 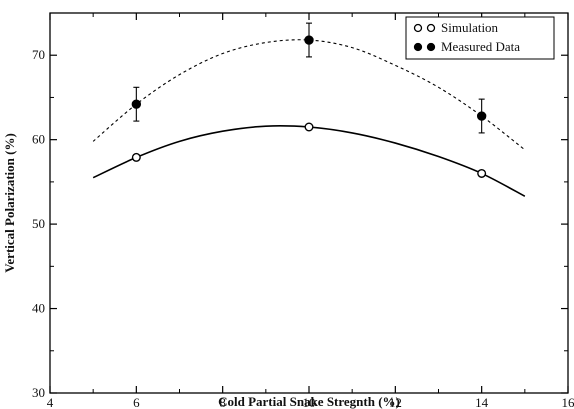 I want to click on y-axis-label: Vertical Polarization (%), so click(x=9, y=203).